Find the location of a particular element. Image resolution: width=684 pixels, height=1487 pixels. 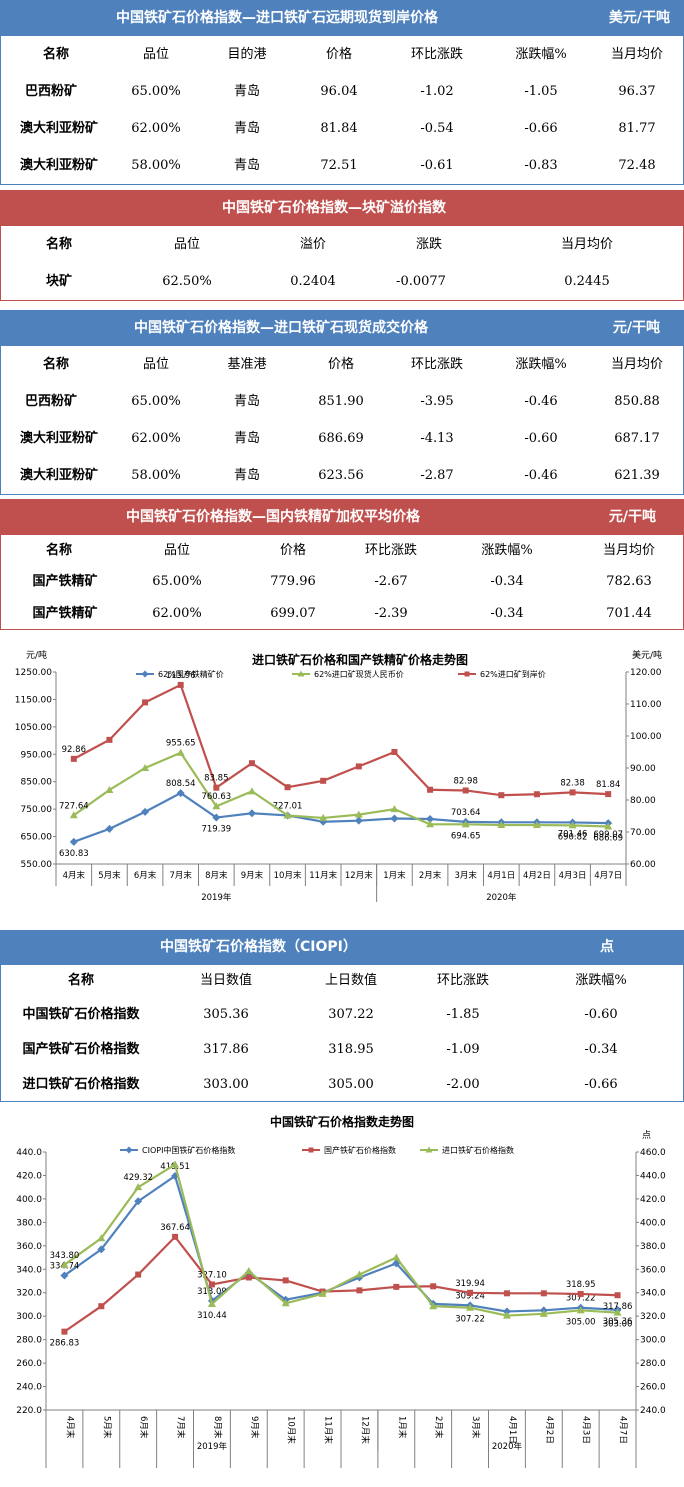

y2-tick-label: 120.00 is located at coordinates (646, 673).